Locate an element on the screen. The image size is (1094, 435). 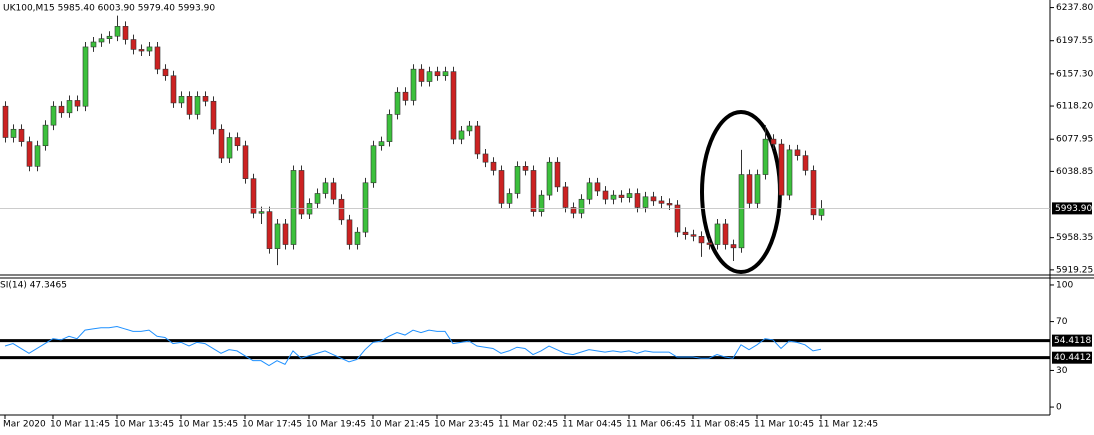
x-tick-label: 11 Mar 06:45 is located at coordinates (656, 425).